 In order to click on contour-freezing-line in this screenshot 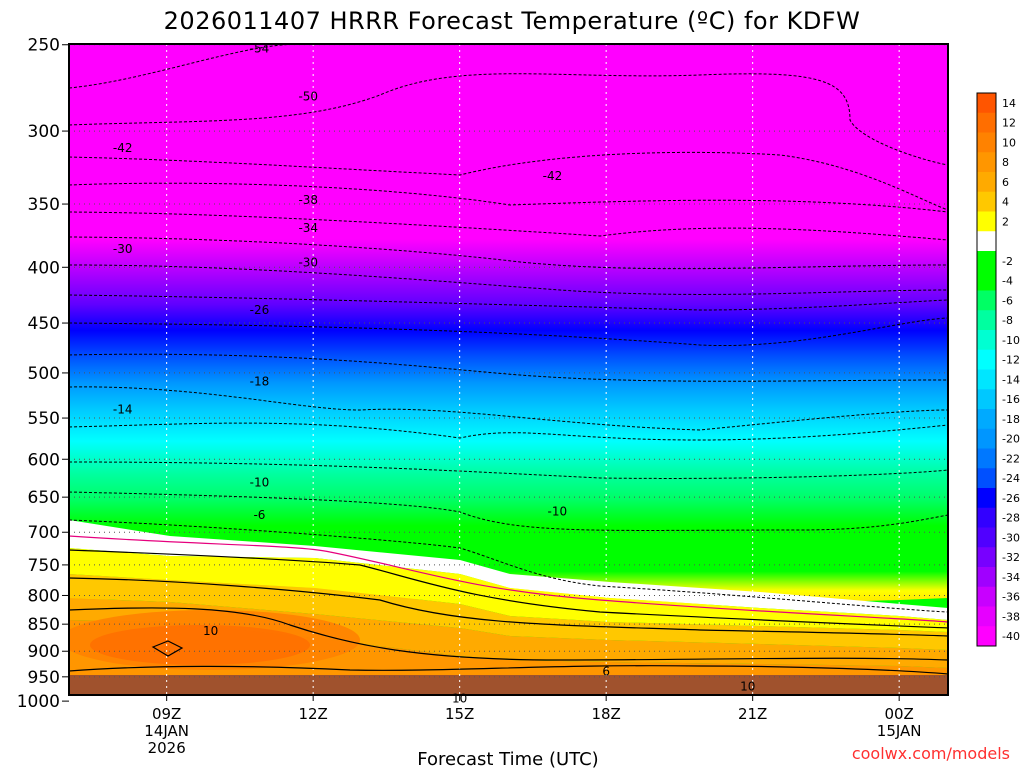, I will do `click(508, 579)`.